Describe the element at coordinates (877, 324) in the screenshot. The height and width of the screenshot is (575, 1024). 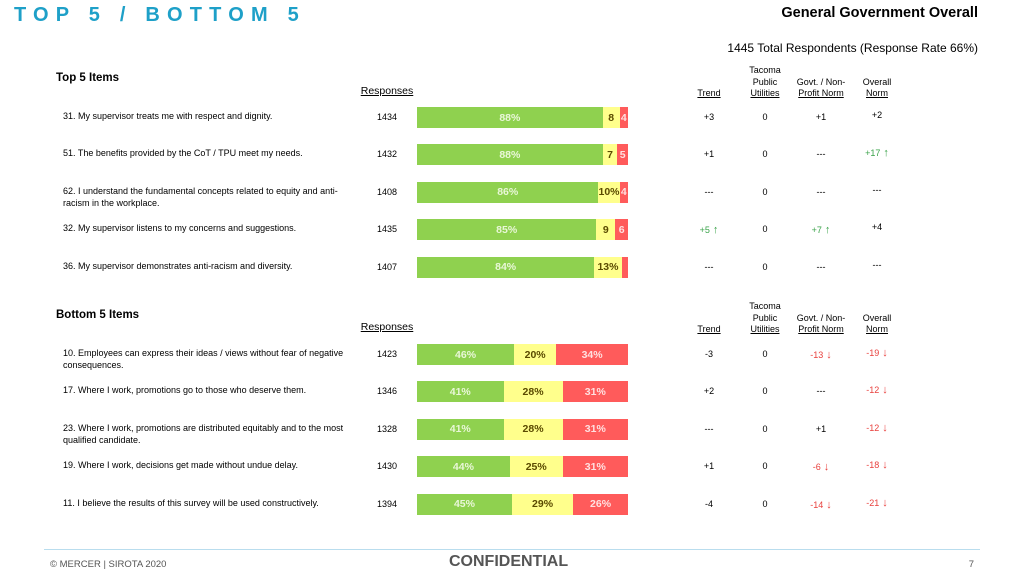
I see `overall-norm-header: Overall Norm` at that location.